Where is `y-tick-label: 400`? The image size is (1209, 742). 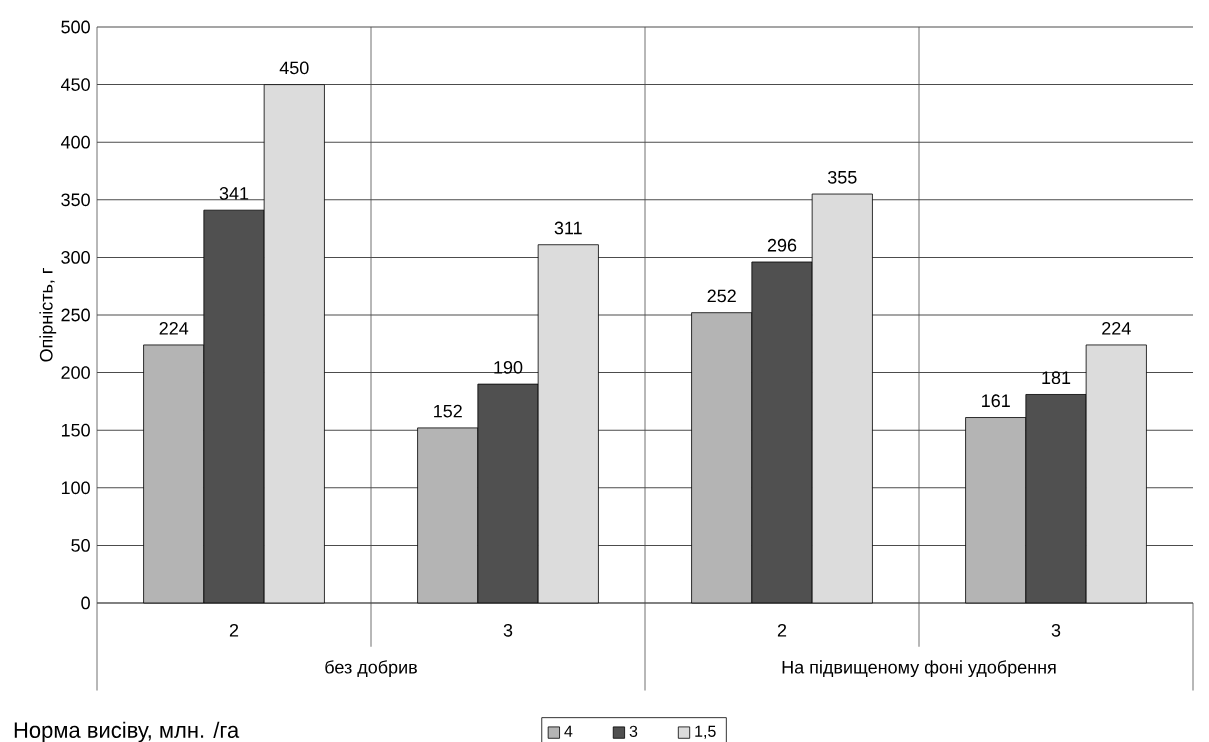
y-tick-label: 400 is located at coordinates (75, 142).